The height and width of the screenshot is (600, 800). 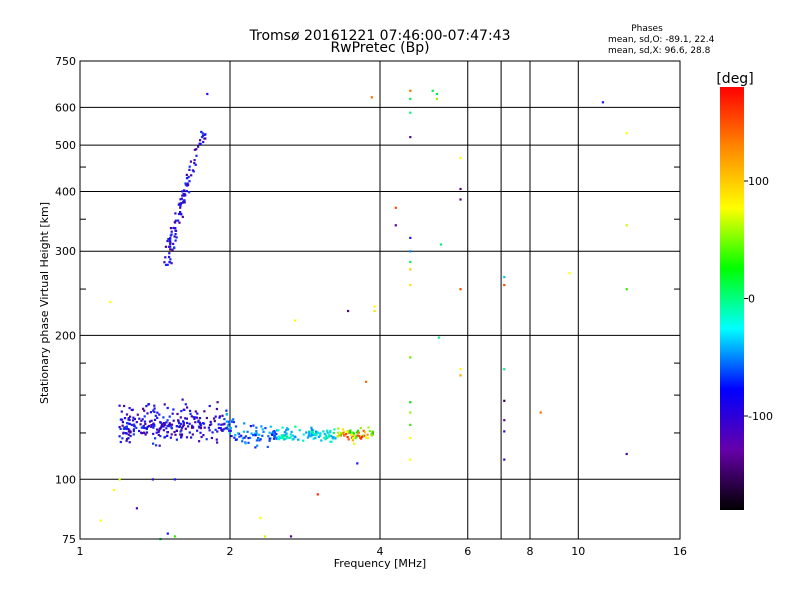 I want to click on y-tick-label: 600, so click(x=65, y=107).